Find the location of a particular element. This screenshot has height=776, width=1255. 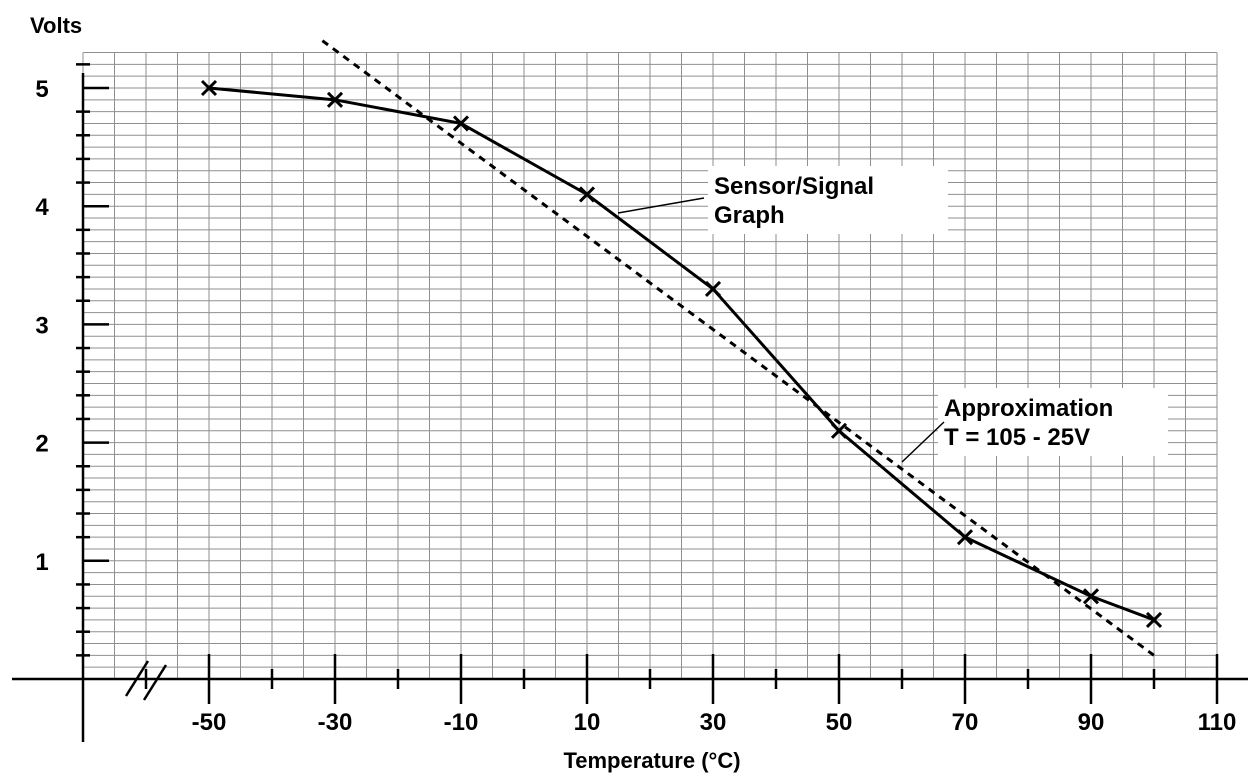

annotation-text: T = 105 - 25V is located at coordinates (1017, 437).